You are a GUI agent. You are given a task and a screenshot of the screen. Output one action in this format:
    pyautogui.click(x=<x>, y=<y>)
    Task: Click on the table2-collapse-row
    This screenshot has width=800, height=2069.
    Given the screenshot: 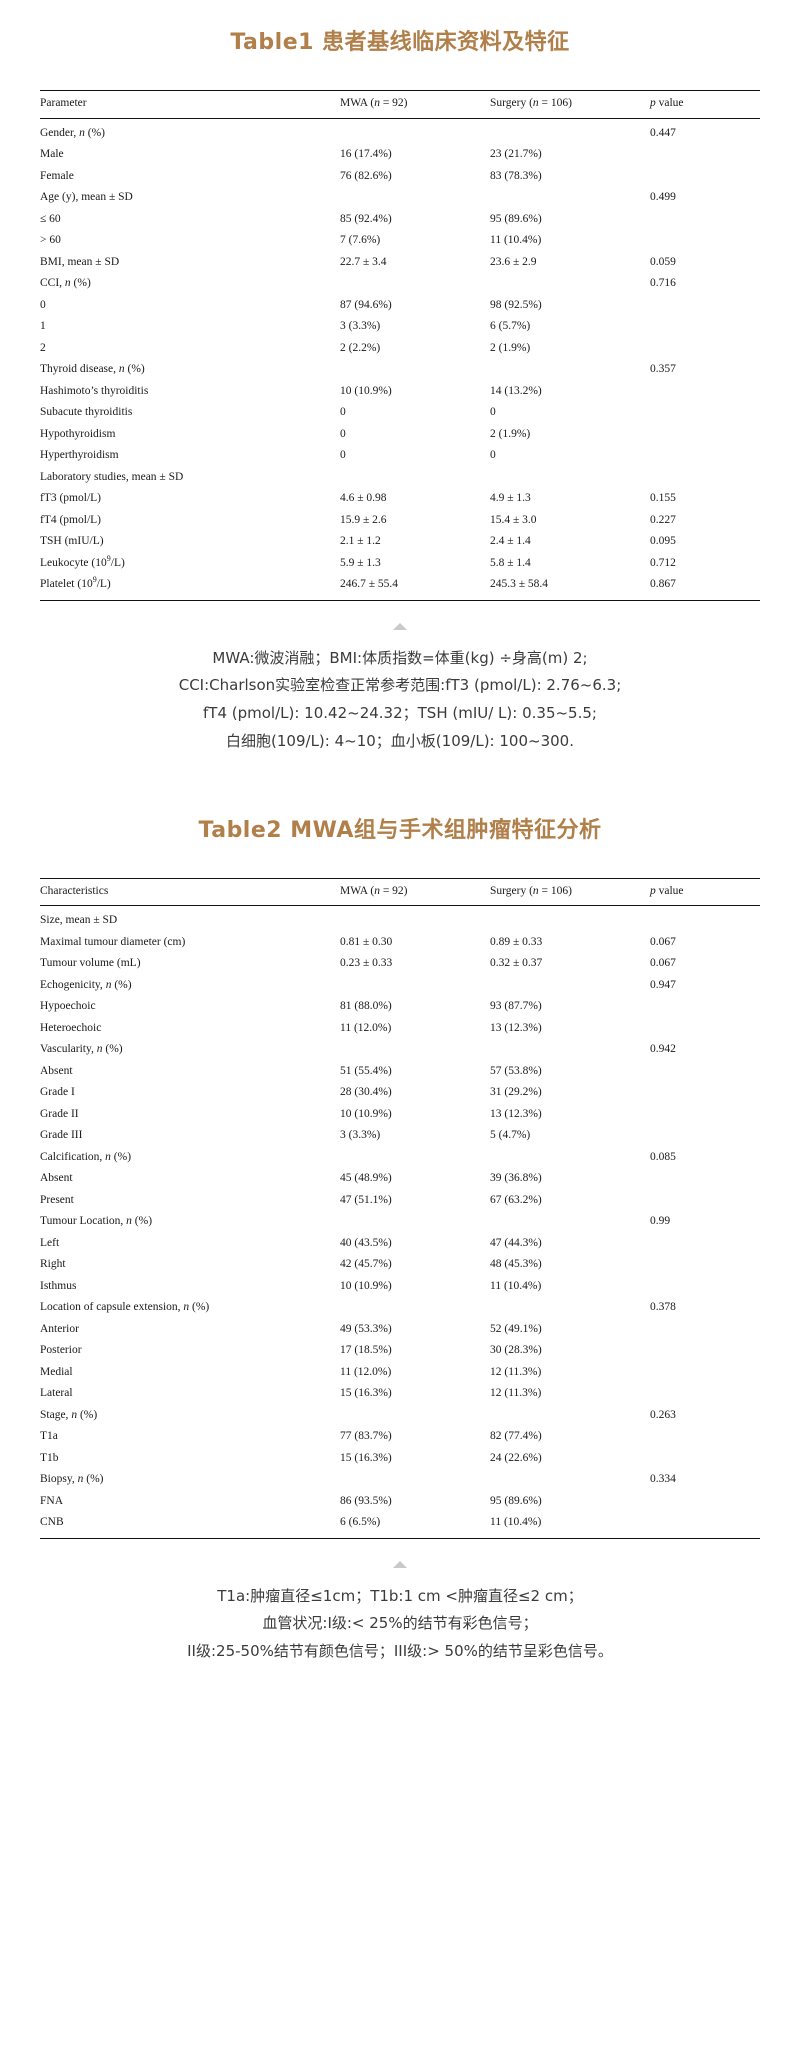 What is the action you would take?
    pyautogui.click(x=400, y=1558)
    